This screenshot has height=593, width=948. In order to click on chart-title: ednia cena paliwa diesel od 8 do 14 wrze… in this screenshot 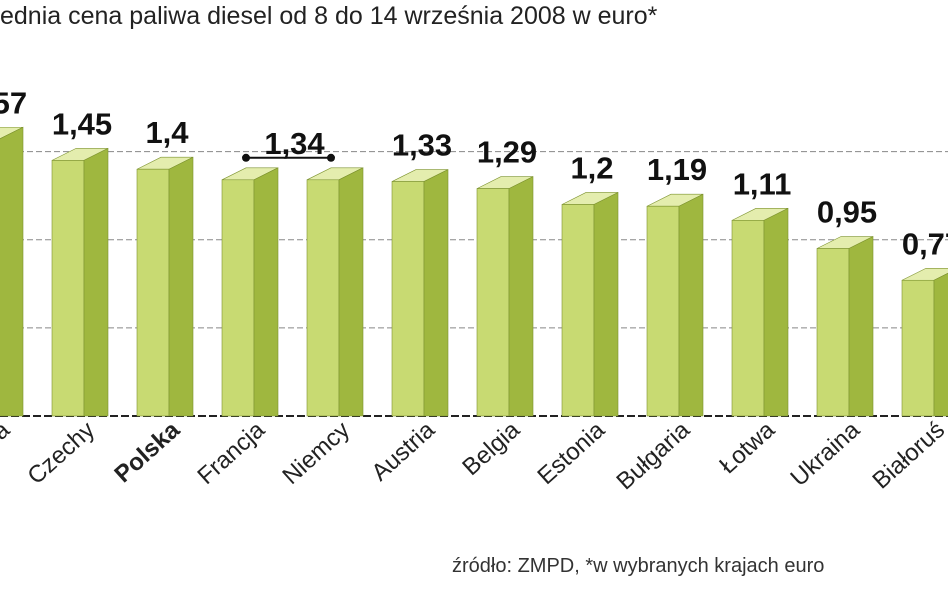, I will do `click(329, 16)`.